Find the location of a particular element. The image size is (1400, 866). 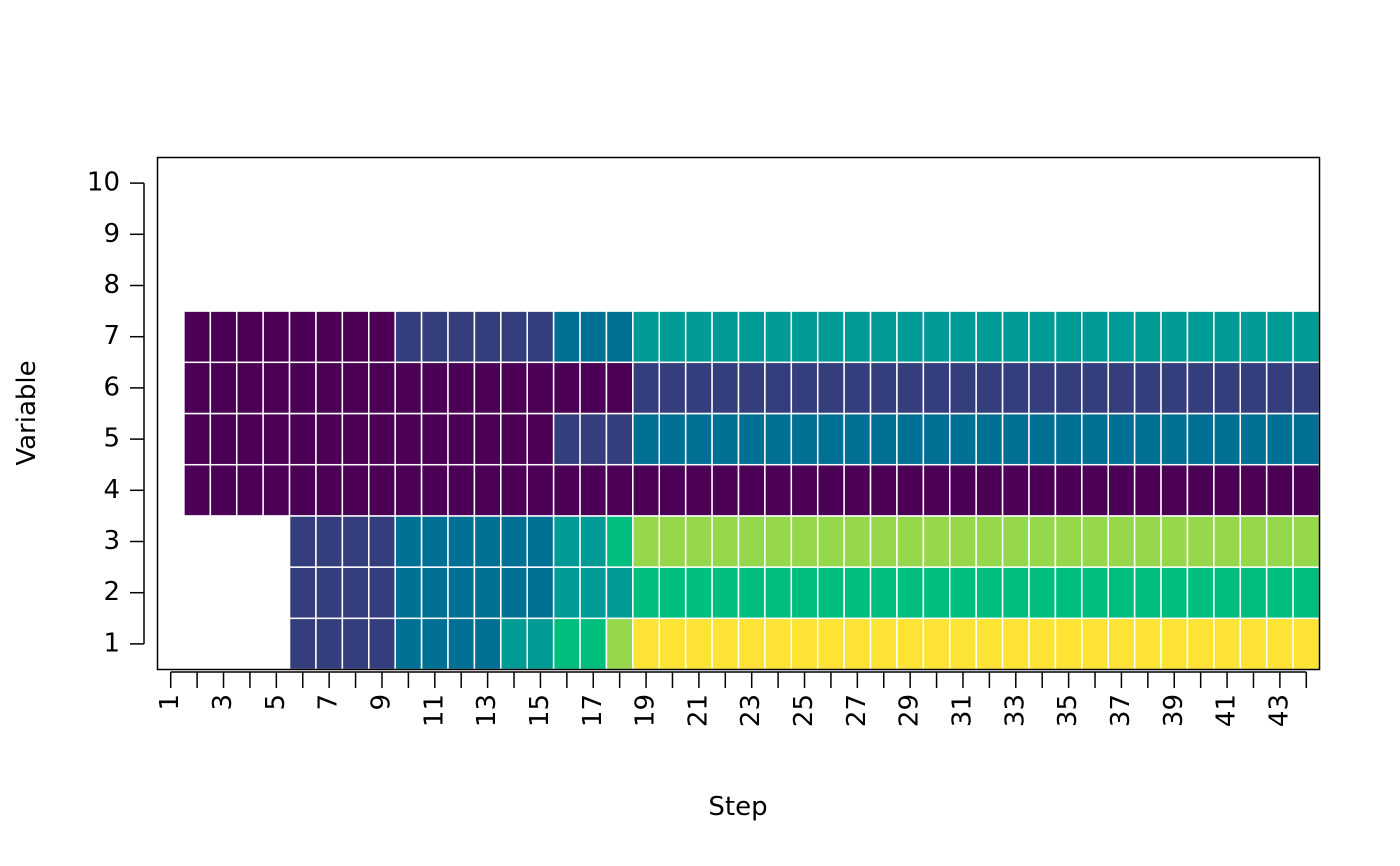

y-tick-label: 3 is located at coordinates (111, 541).